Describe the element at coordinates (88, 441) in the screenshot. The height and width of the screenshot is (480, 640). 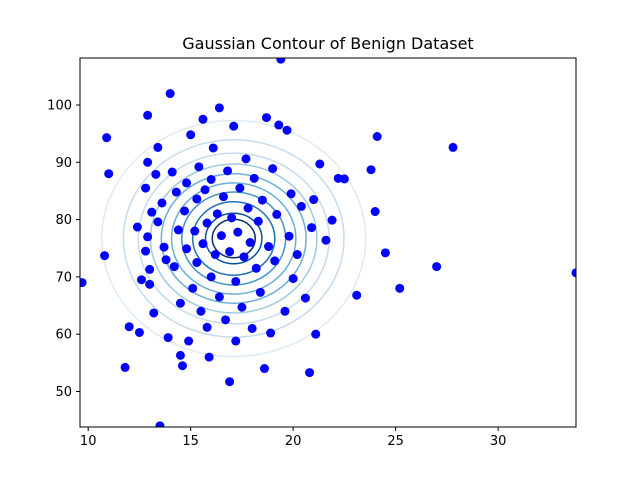
I see `x-tick-label: 10` at that location.